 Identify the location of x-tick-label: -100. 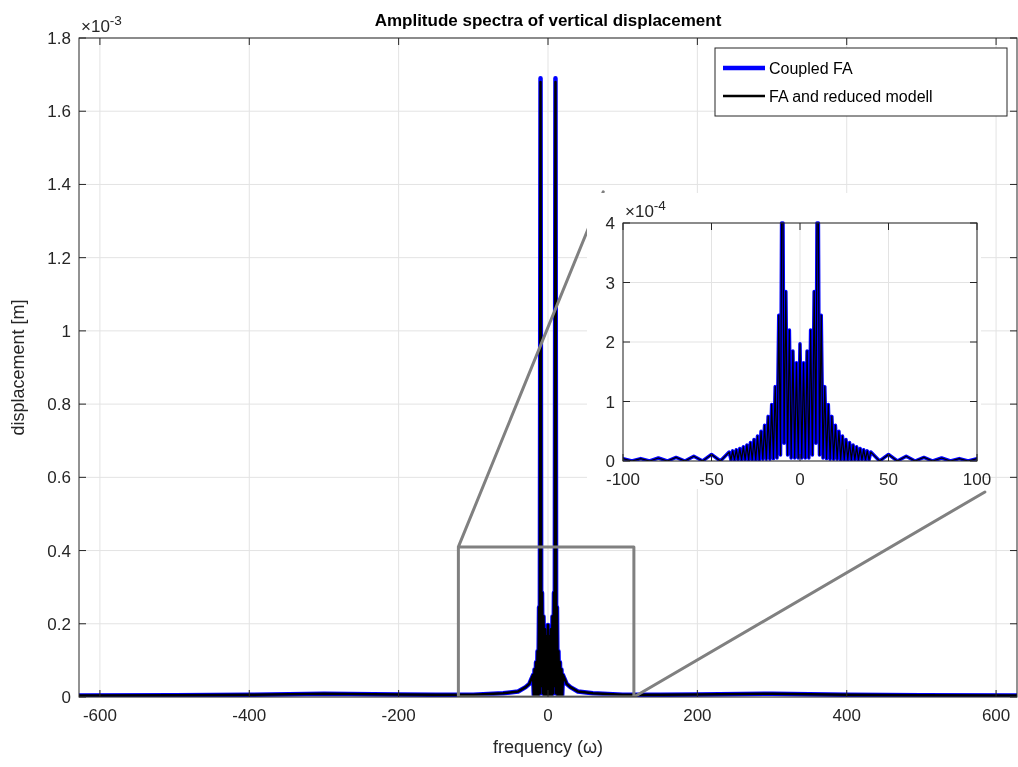
(623, 479).